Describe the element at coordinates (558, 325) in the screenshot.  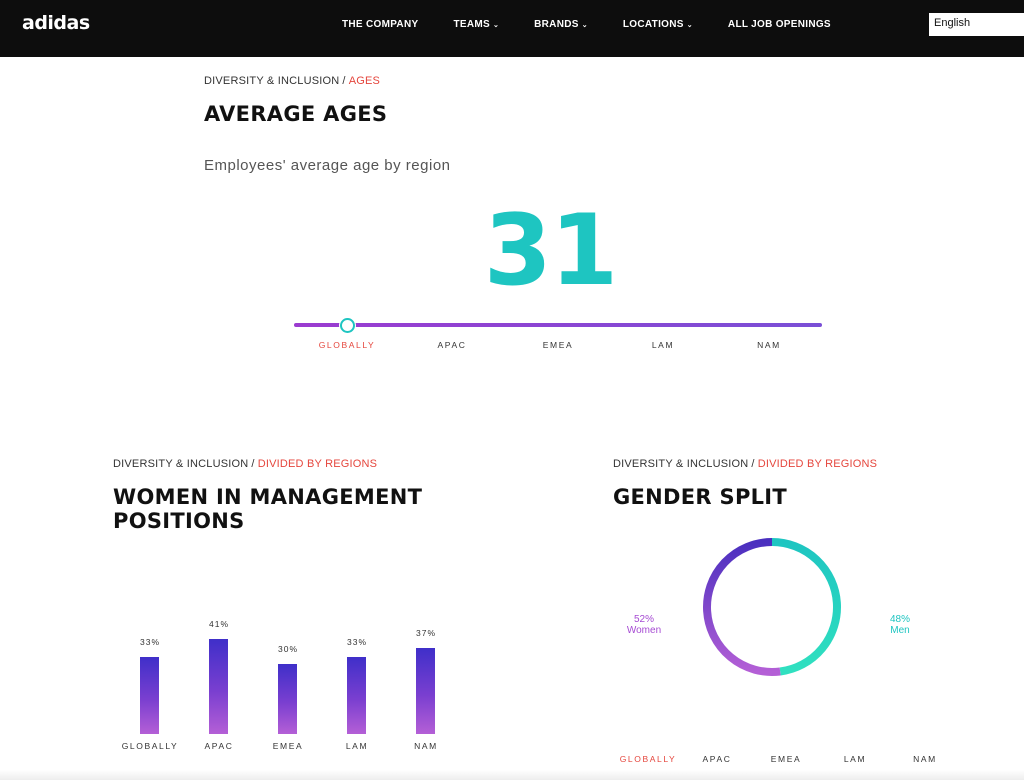
I see `region-slider-track` at that location.